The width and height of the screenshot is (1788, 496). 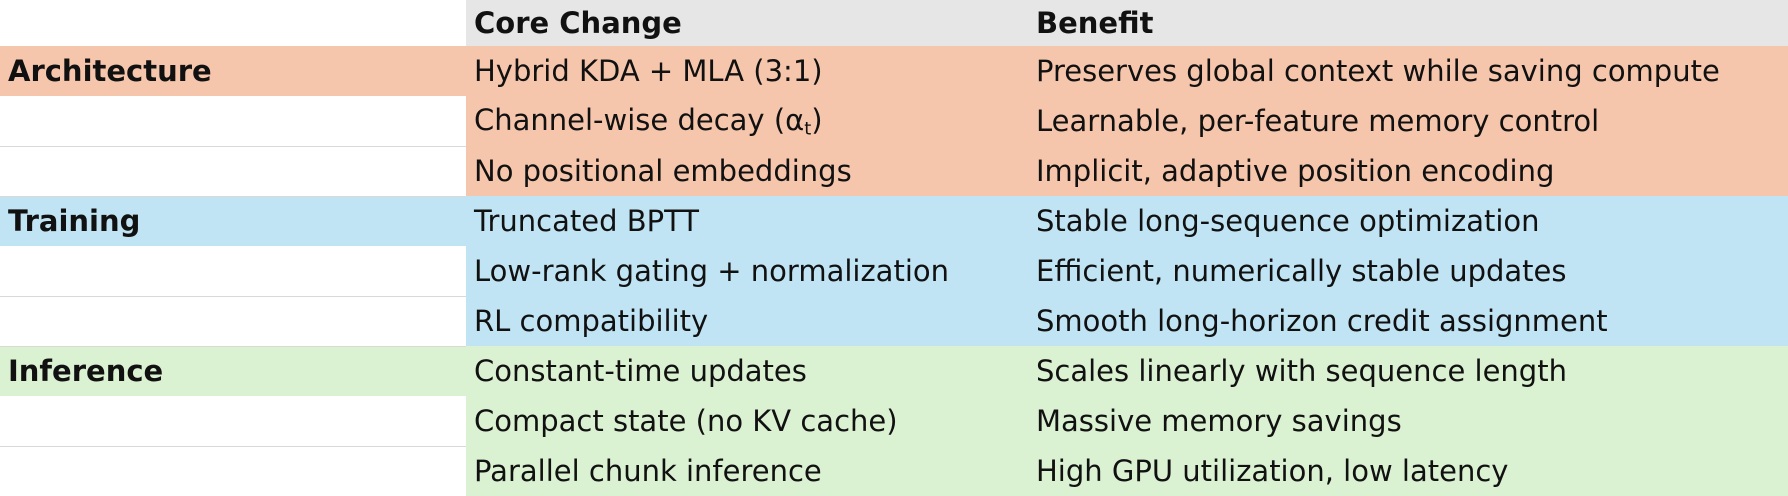 I want to click on core-change-cell: Channel-wise decay (αt), so click(x=747, y=121).